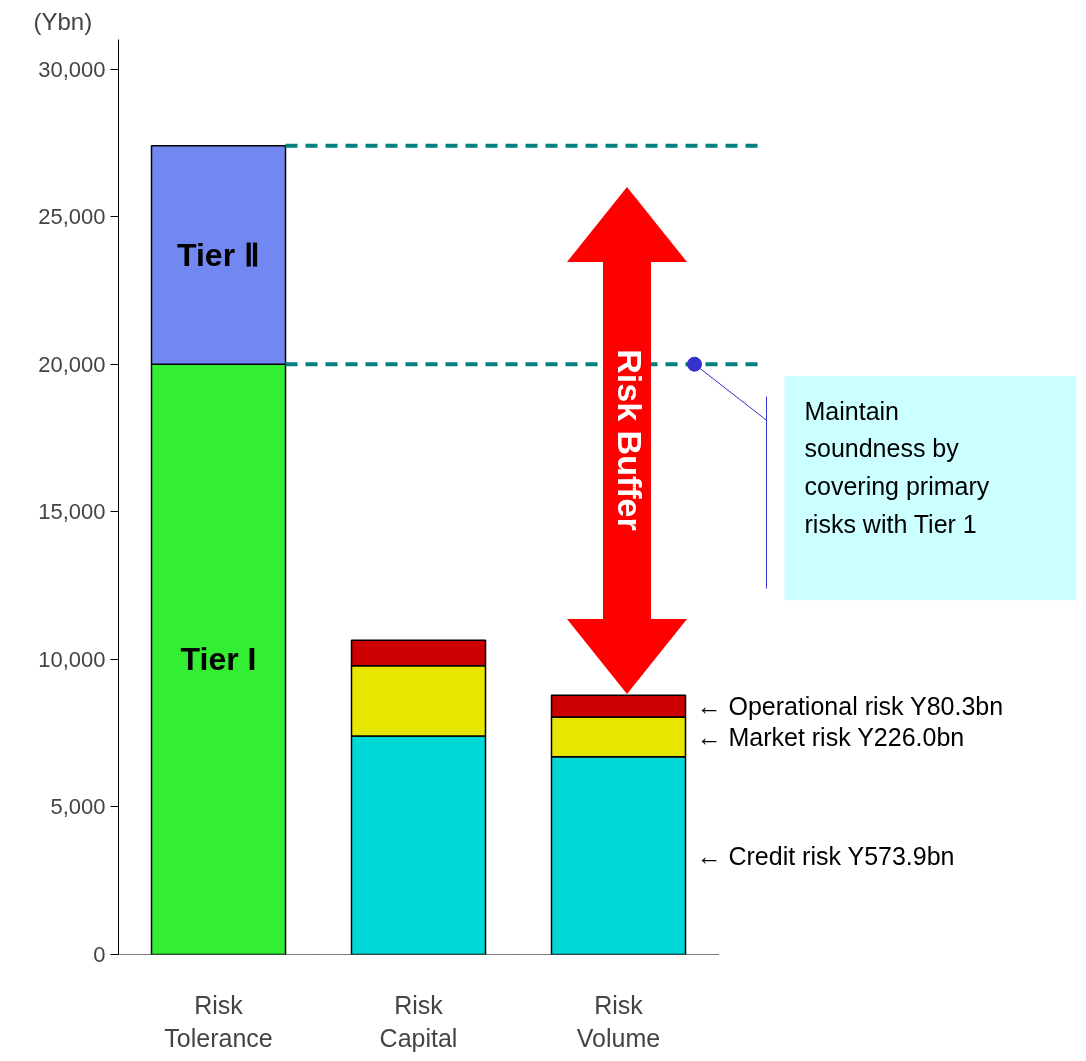 This screenshot has height=1061, width=1086. Describe the element at coordinates (72, 217) in the screenshot. I see `y-tick-label: 25,000` at that location.